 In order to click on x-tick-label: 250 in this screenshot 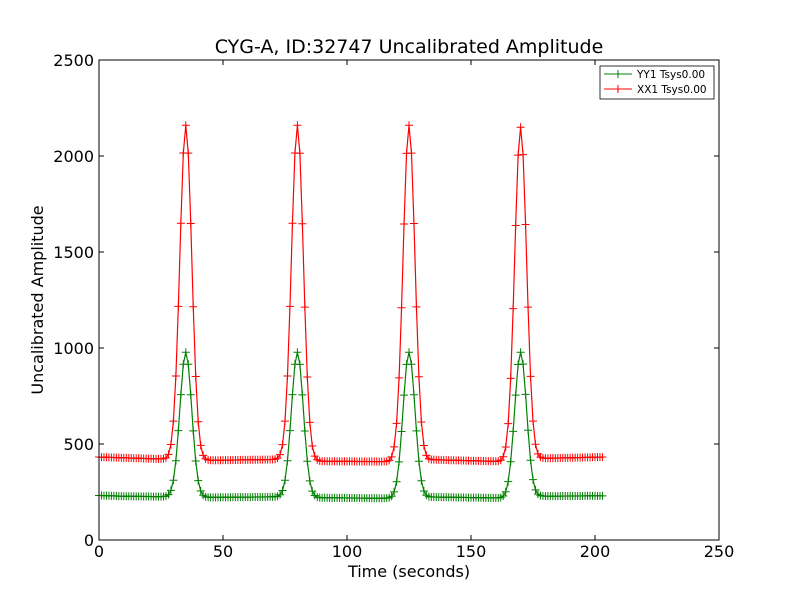, I will do `click(719, 551)`.